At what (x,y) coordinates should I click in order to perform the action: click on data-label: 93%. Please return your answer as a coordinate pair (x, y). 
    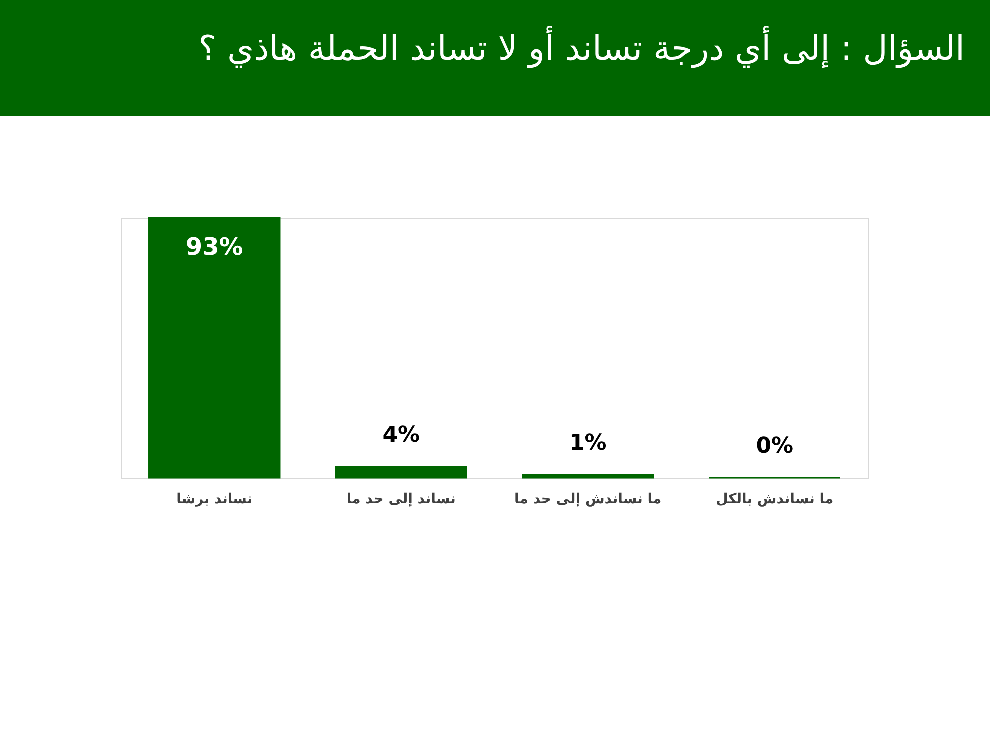
    Looking at the image, I should click on (215, 247).